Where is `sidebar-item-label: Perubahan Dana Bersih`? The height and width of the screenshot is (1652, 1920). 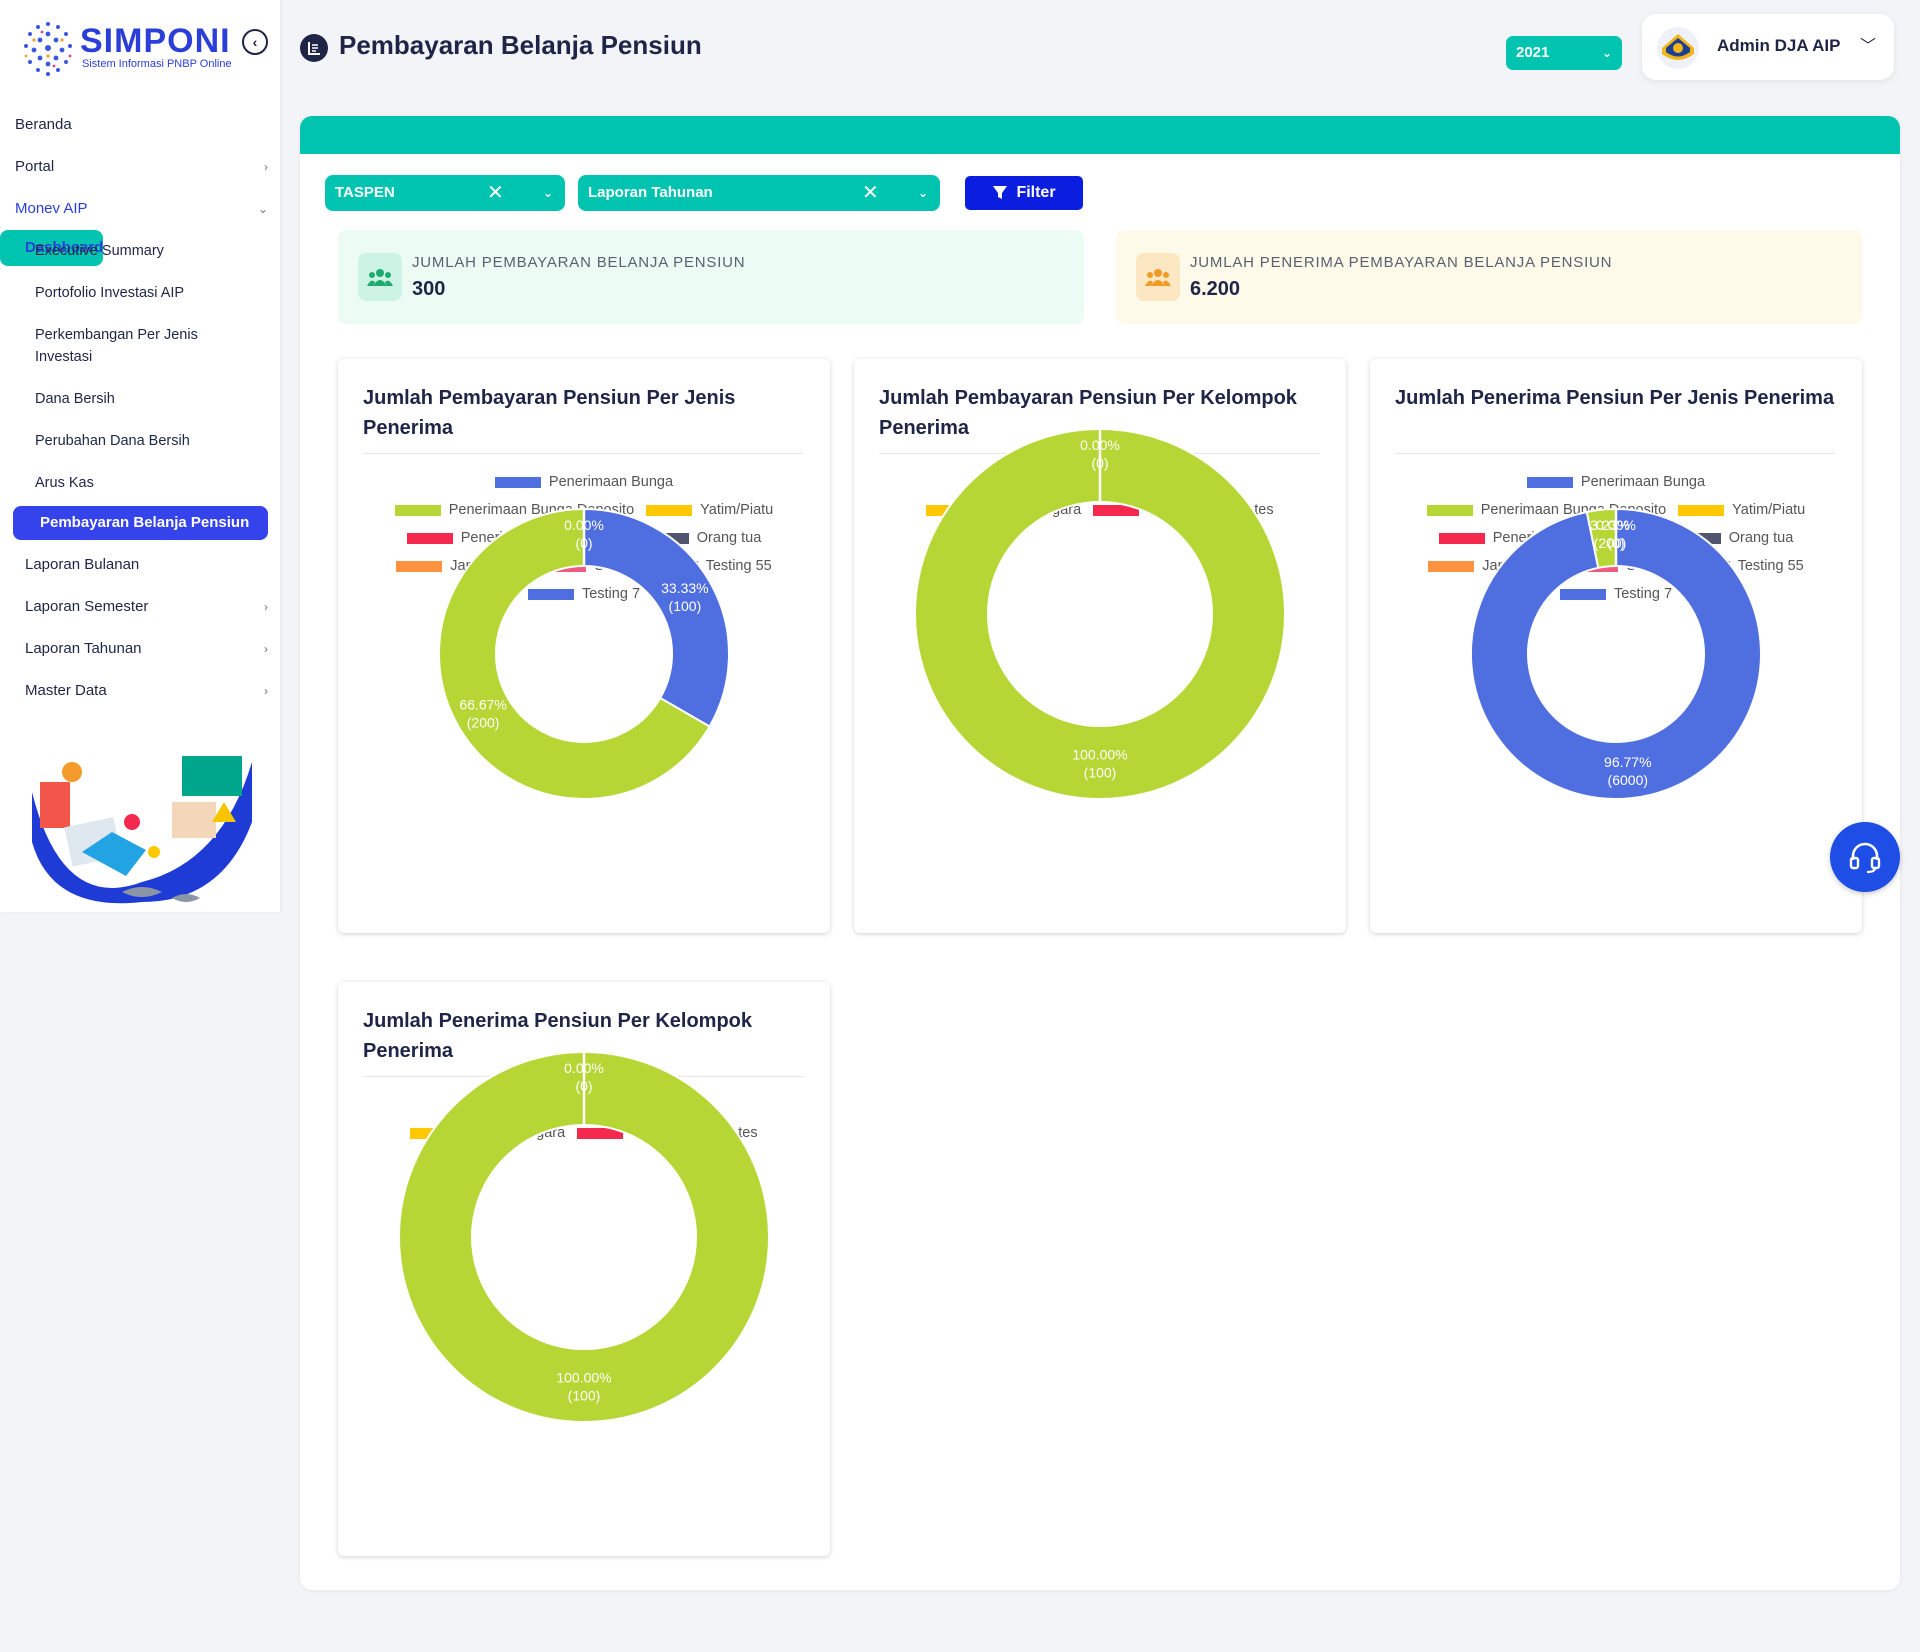
sidebar-item-label: Perubahan Dana Bersih is located at coordinates (112, 441).